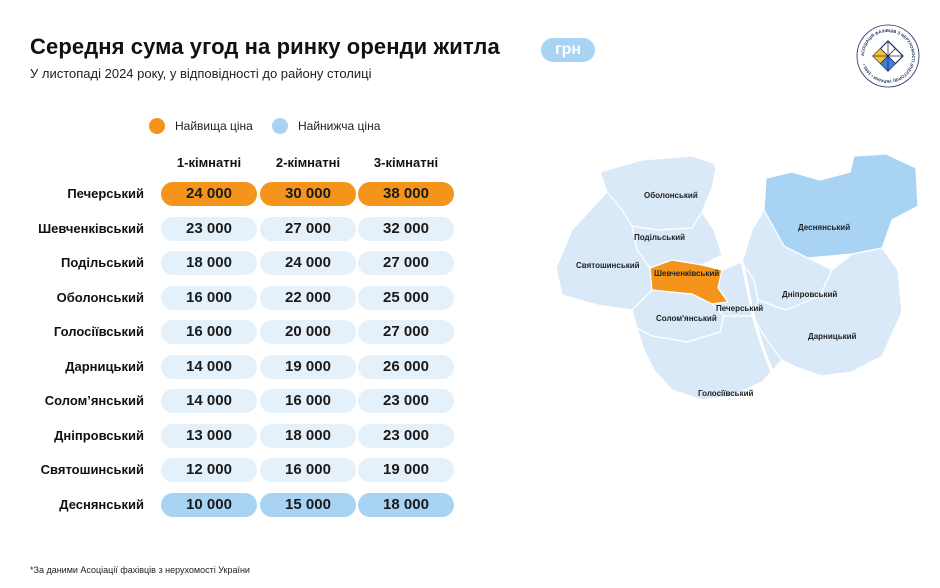 The image size is (940, 588). I want to click on dnipro-river, so click(746, 273).